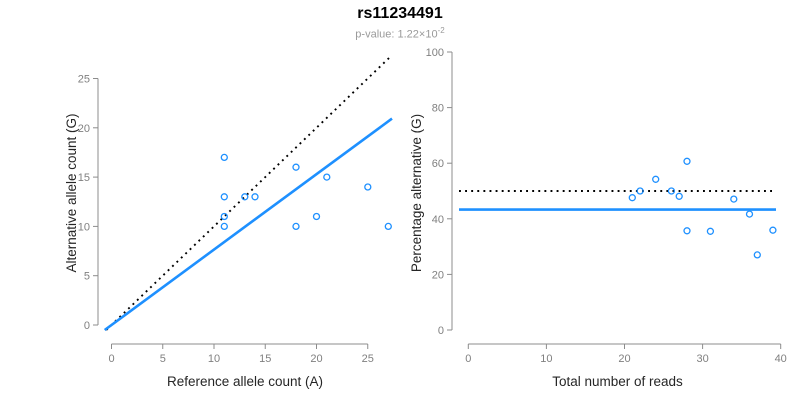 The width and height of the screenshot is (800, 400). Describe the element at coordinates (441, 30) in the screenshot. I see `pvalue-exponent: -2` at that location.